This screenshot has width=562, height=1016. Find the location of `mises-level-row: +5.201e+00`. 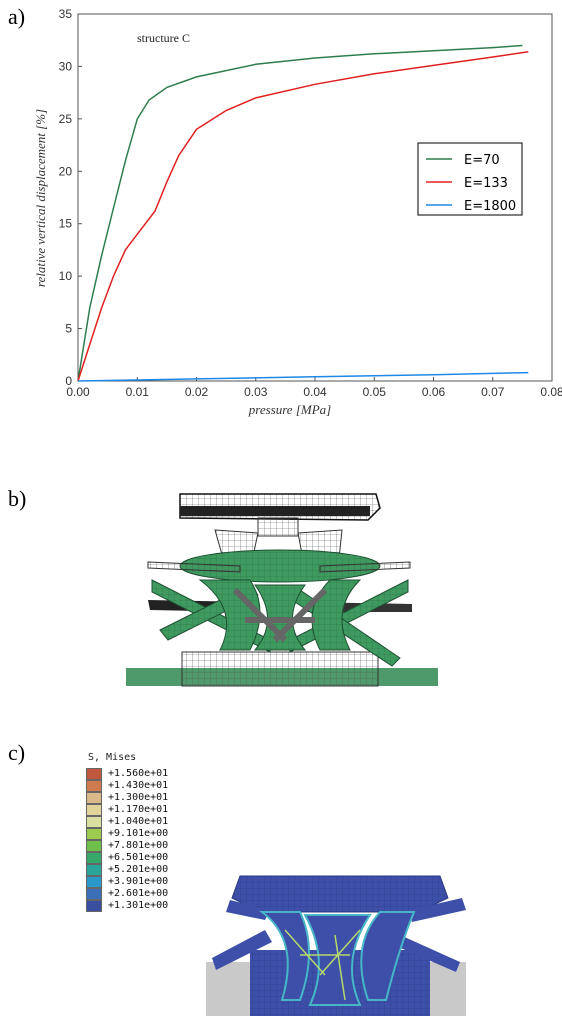

mises-level-row: +5.201e+00 is located at coordinates (127, 870).